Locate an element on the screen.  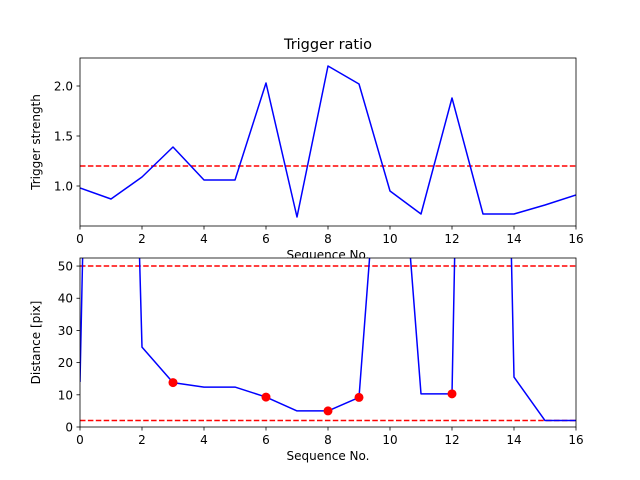
y-axis-label: Distance [pix] is located at coordinates (36, 343).